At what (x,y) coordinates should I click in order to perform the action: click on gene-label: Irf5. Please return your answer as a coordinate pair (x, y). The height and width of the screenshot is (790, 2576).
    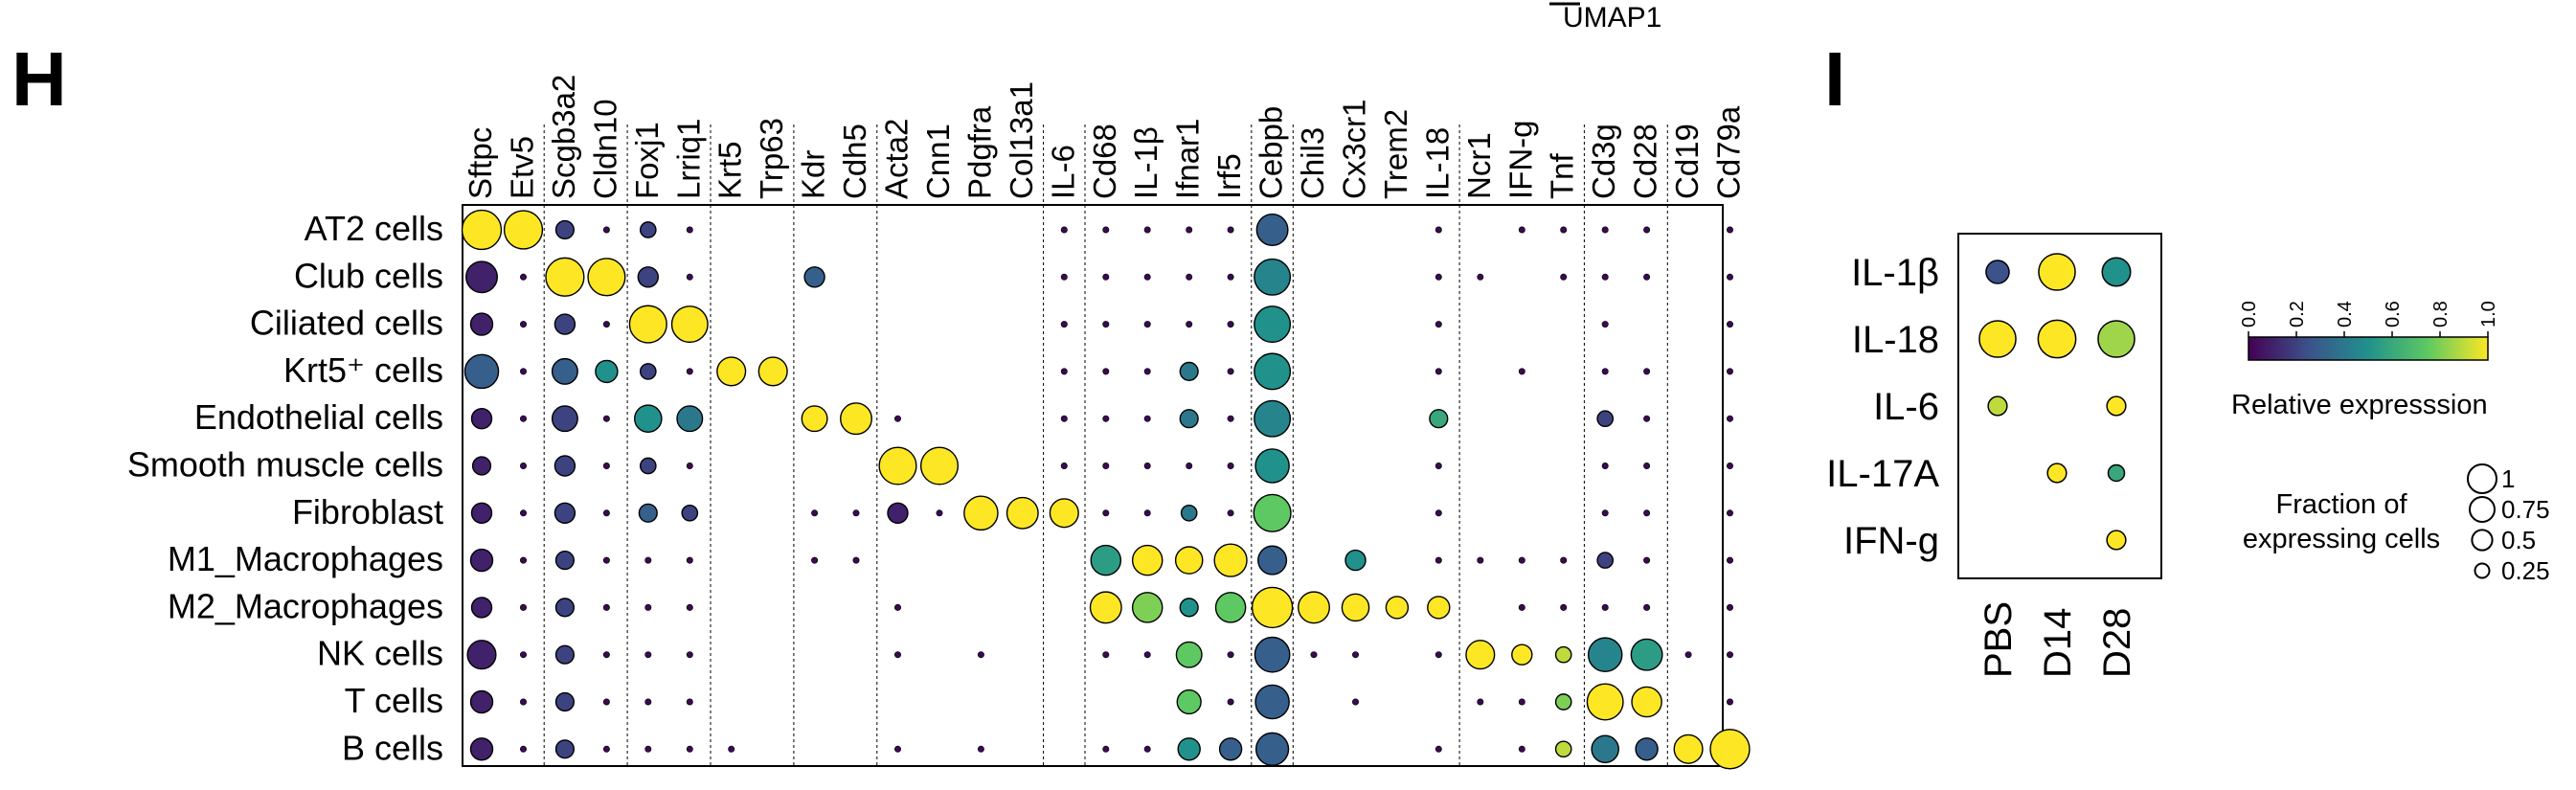
    Looking at the image, I should click on (1229, 176).